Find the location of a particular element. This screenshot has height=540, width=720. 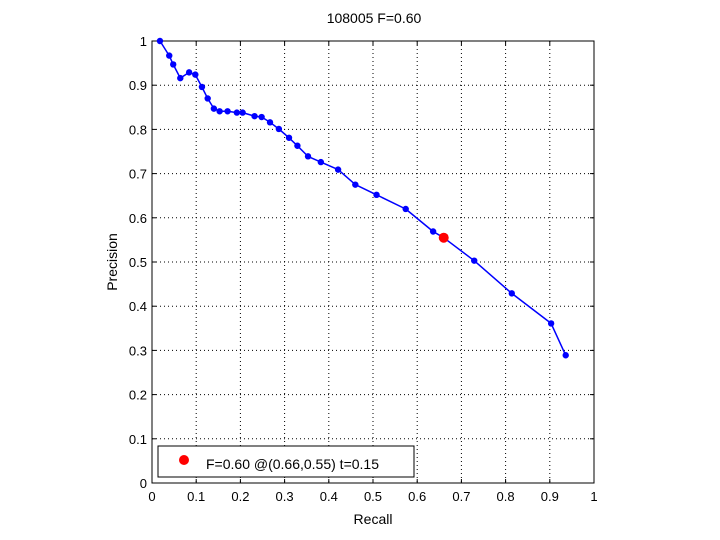

x-tick-label: 0.7 is located at coordinates (461, 496).